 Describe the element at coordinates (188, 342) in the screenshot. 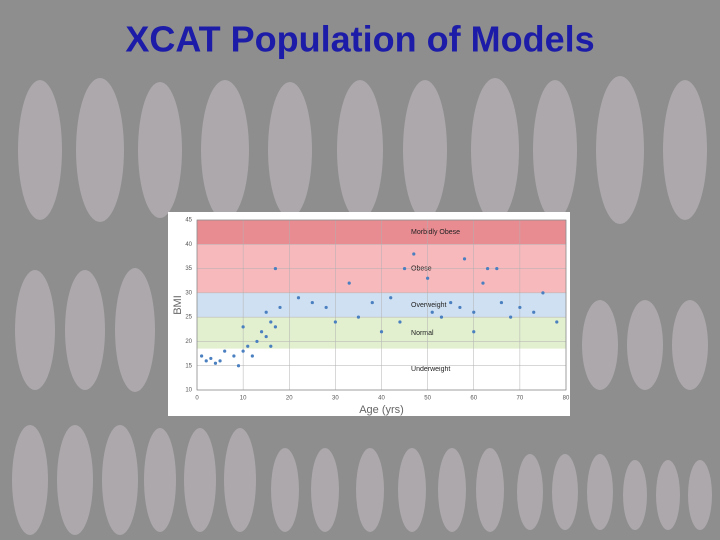

I see `y-tick-label: 20` at that location.